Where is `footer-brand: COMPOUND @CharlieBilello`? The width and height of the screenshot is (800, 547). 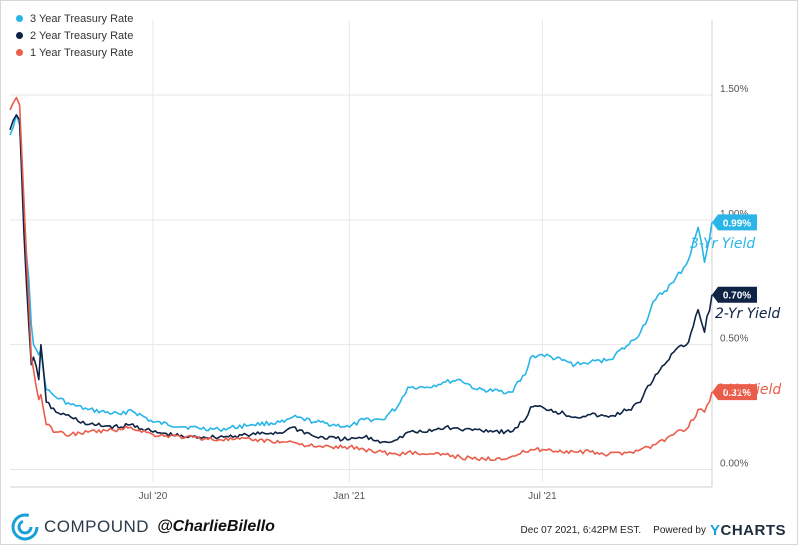 footer-brand: COMPOUND @CharlieBilello is located at coordinates (142, 527).